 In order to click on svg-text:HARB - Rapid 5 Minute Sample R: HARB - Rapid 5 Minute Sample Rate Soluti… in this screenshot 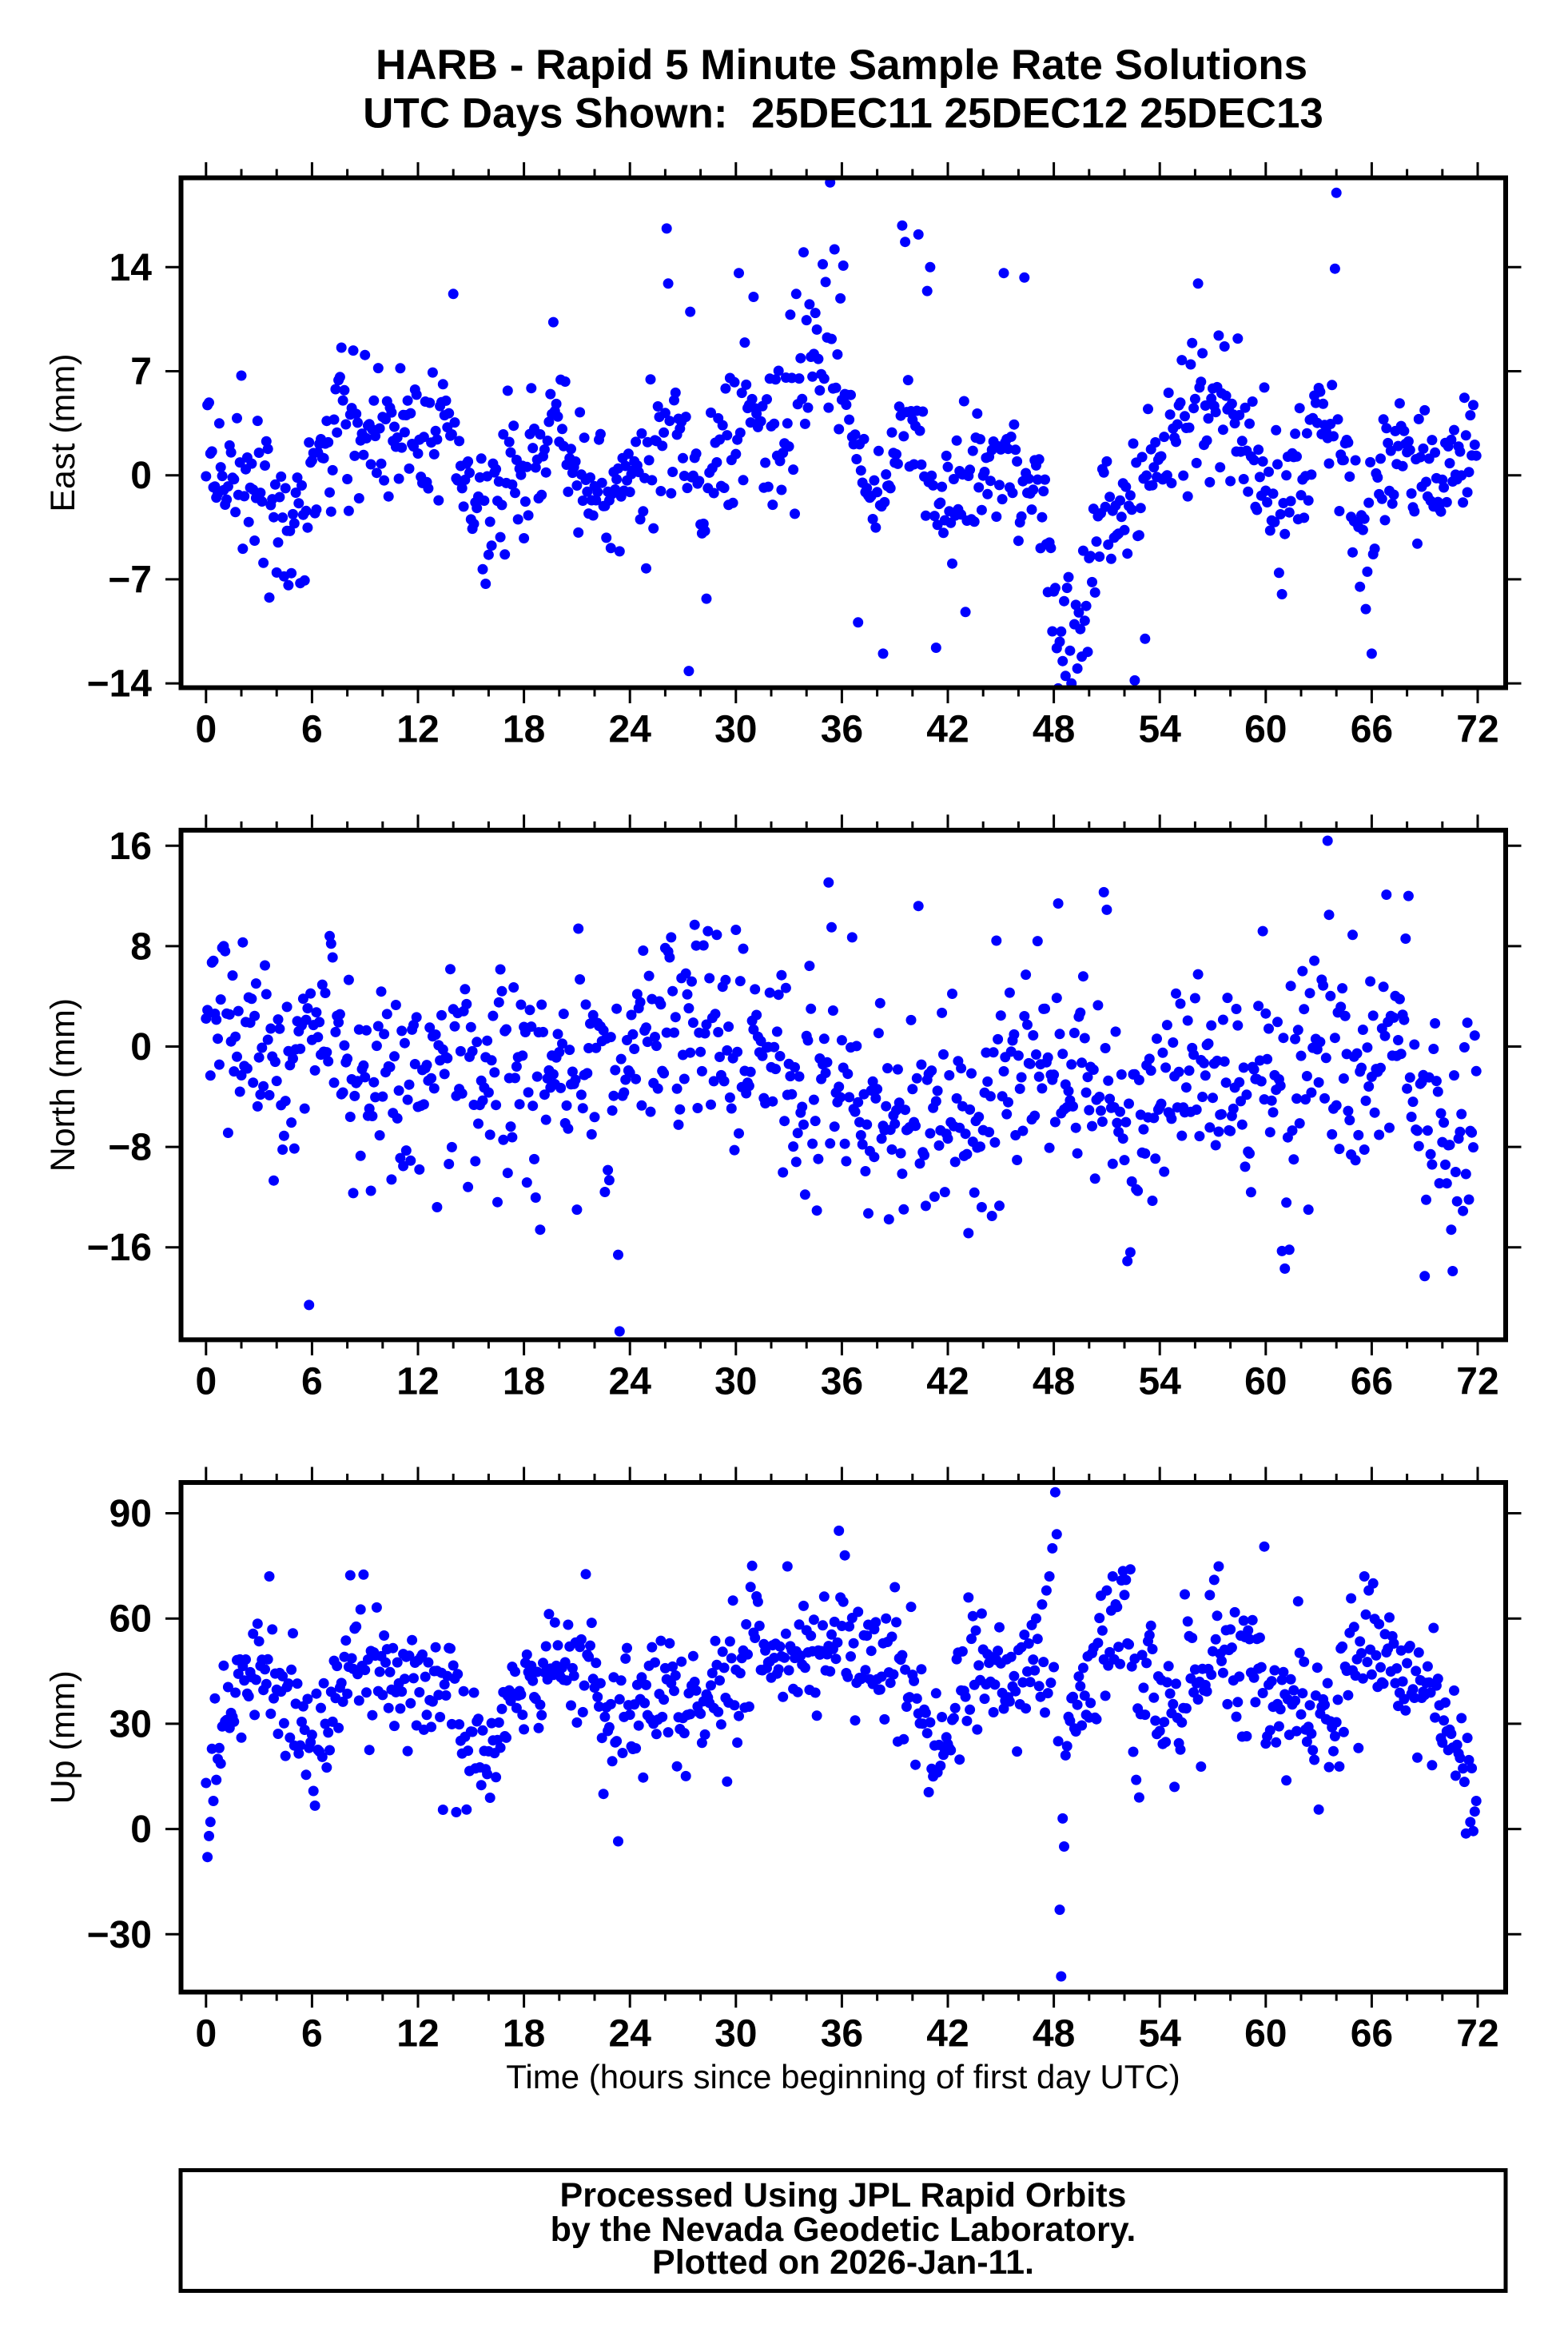, I will do `click(841, 65)`.